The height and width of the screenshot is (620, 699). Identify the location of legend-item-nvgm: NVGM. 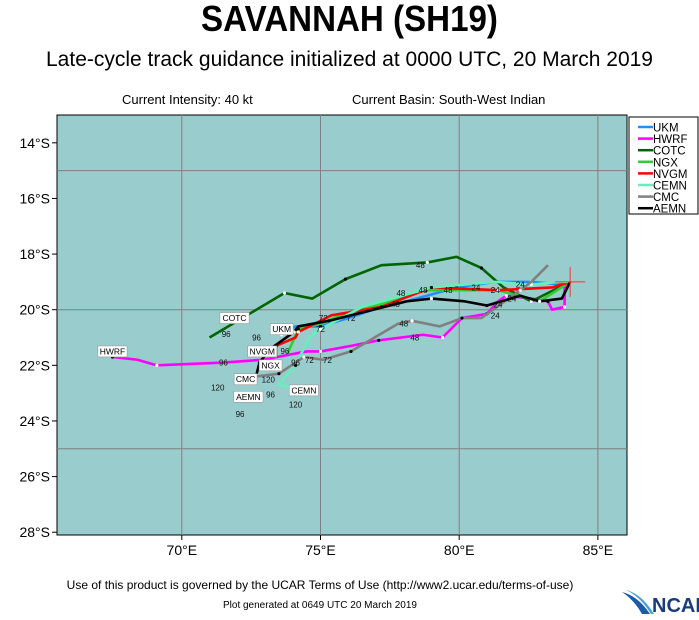
(663, 175).